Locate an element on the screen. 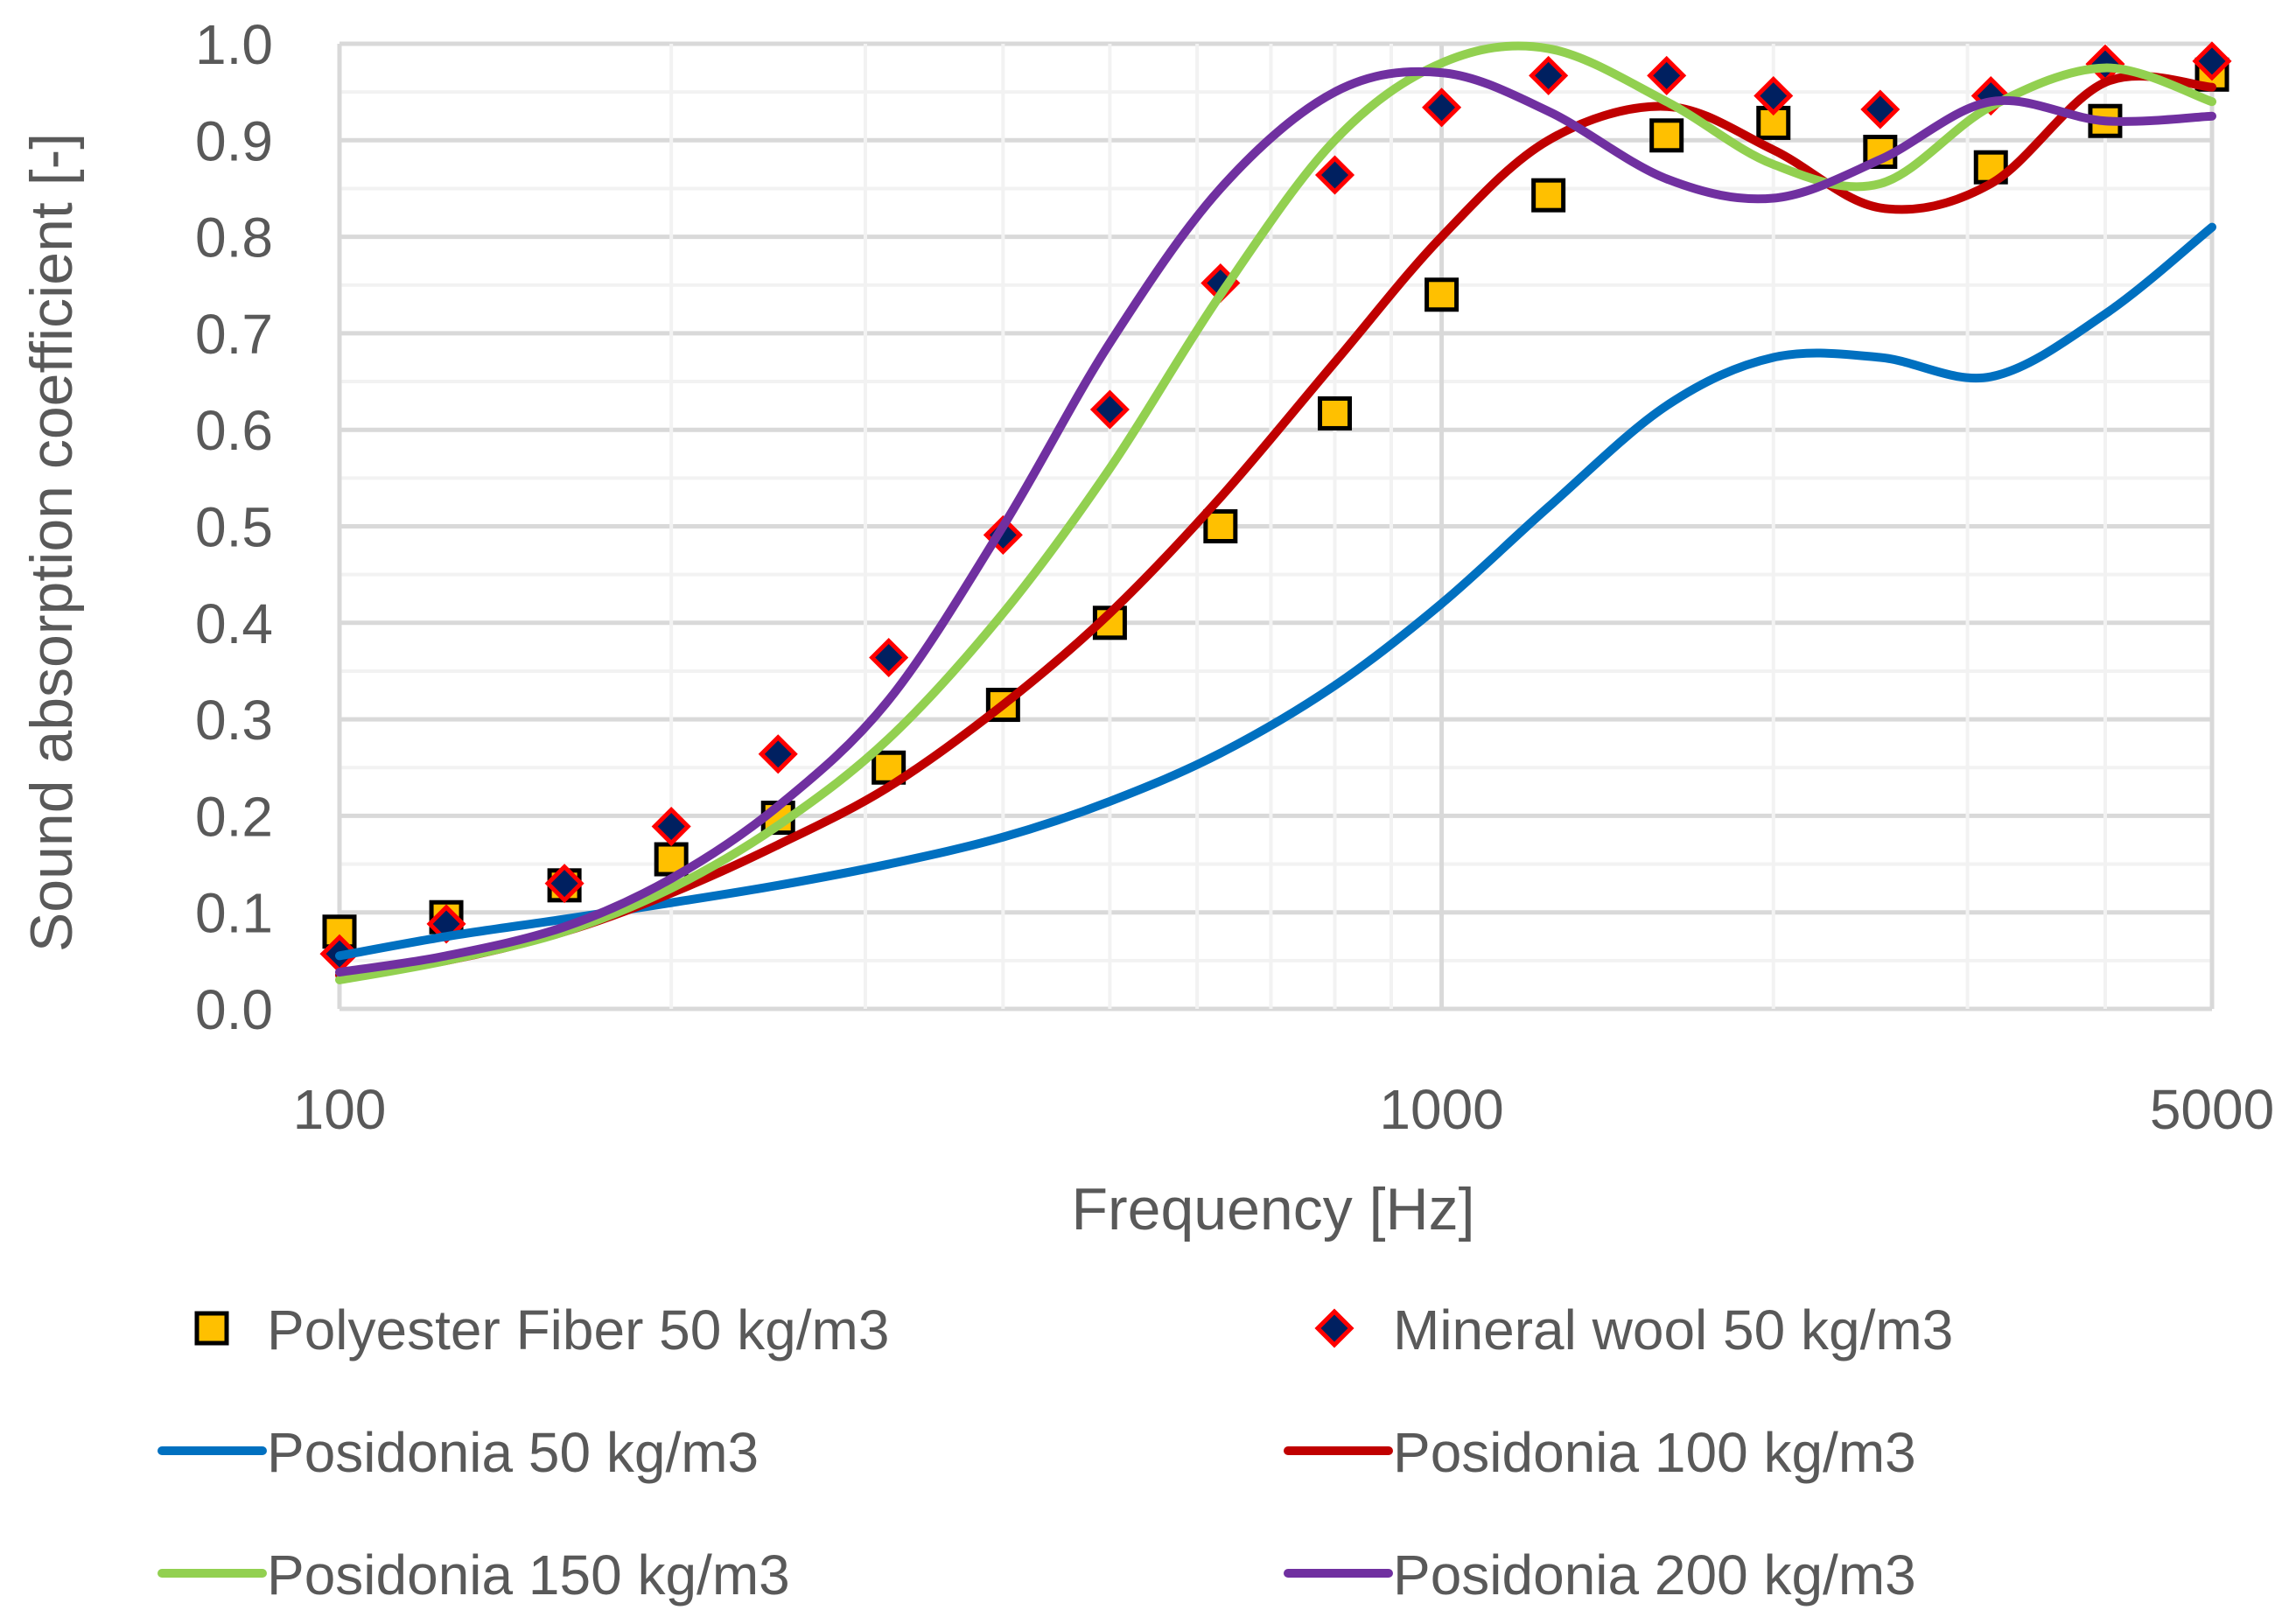 The height and width of the screenshot is (1624, 2282). legend-label: Polyester Fiber 50 kg/m3 is located at coordinates (578, 1330).